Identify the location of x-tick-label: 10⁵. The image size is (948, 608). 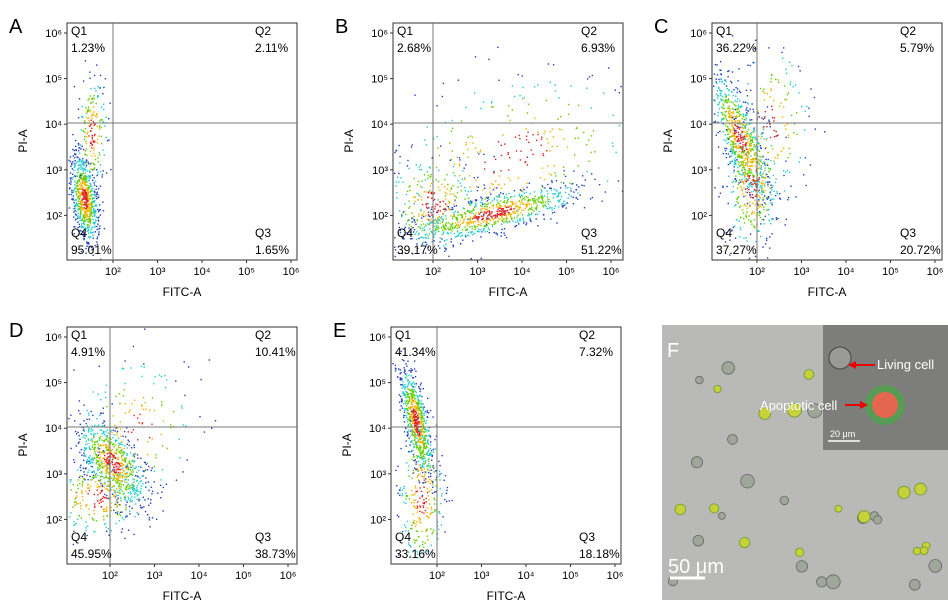
(566, 272).